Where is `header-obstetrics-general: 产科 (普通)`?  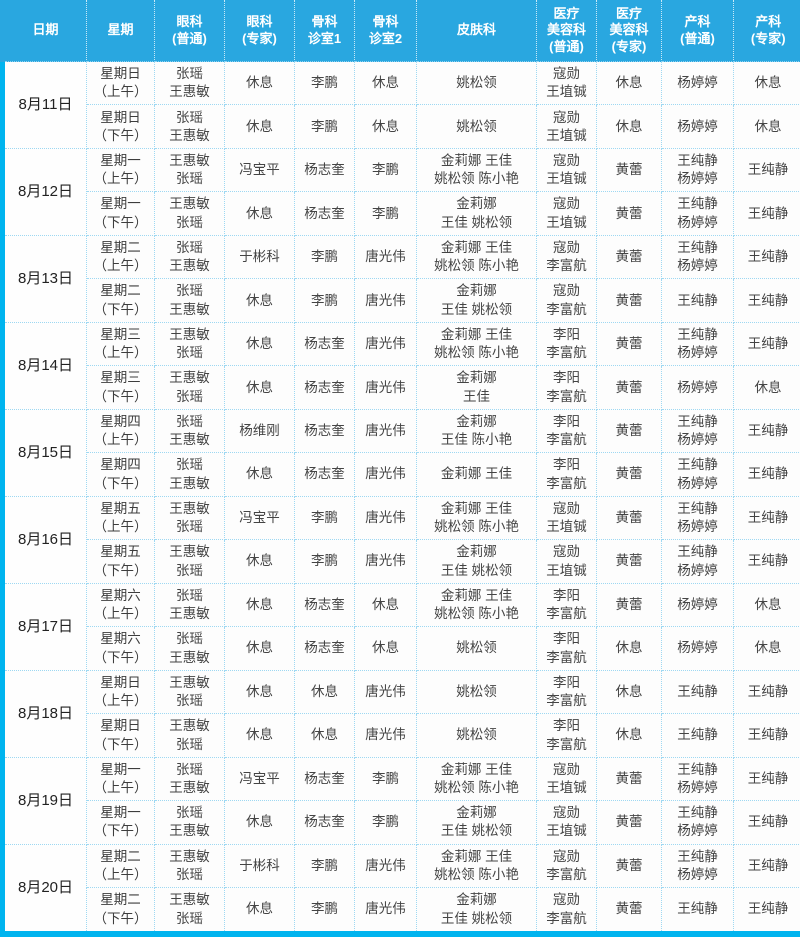 header-obstetrics-general: 产科 (普通) is located at coordinates (697, 31).